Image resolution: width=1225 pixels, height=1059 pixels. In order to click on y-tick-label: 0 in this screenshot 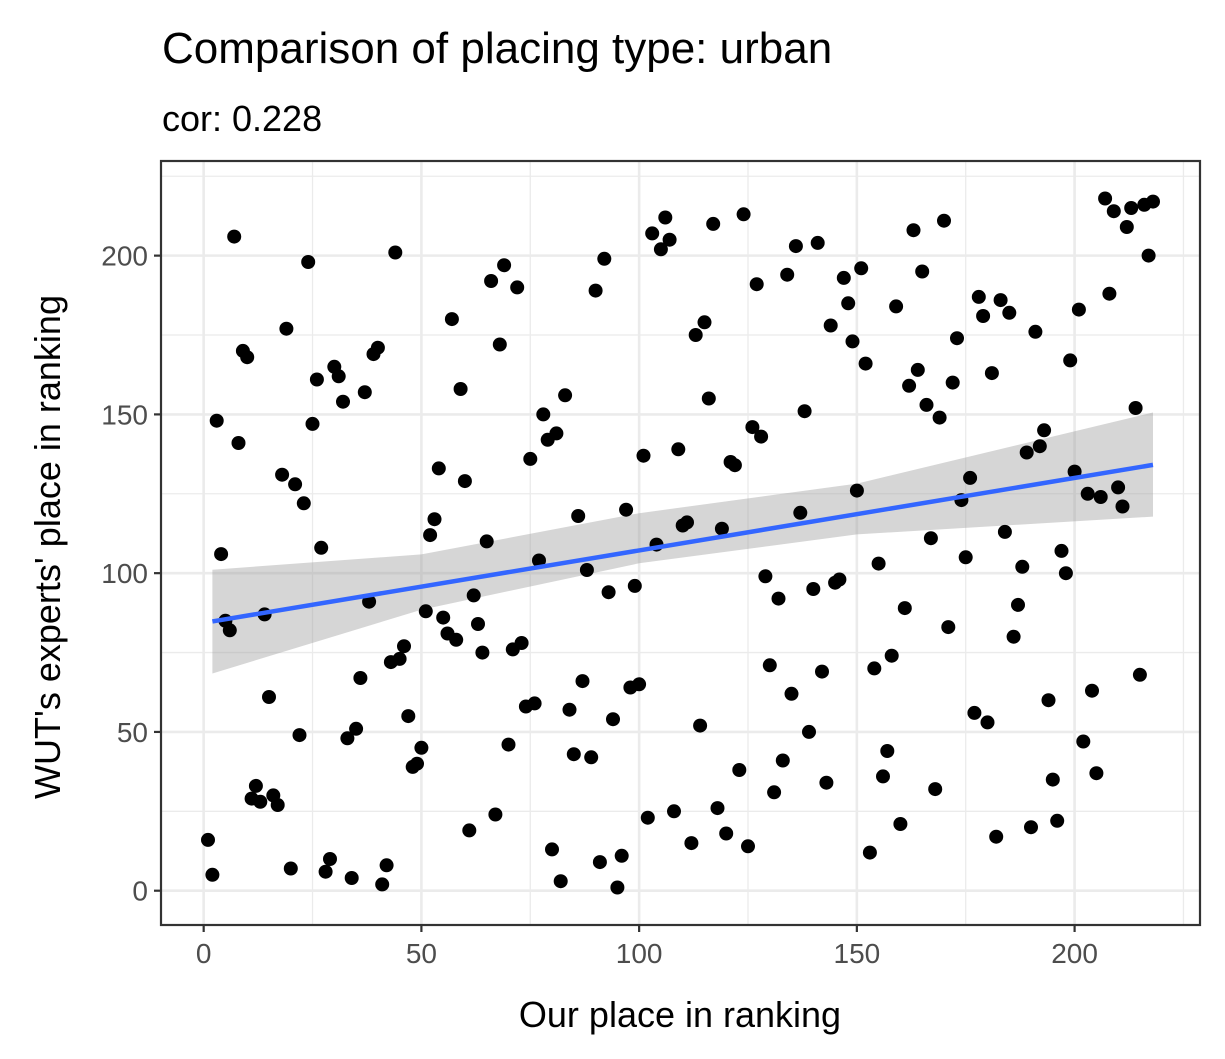, I will do `click(140, 891)`.